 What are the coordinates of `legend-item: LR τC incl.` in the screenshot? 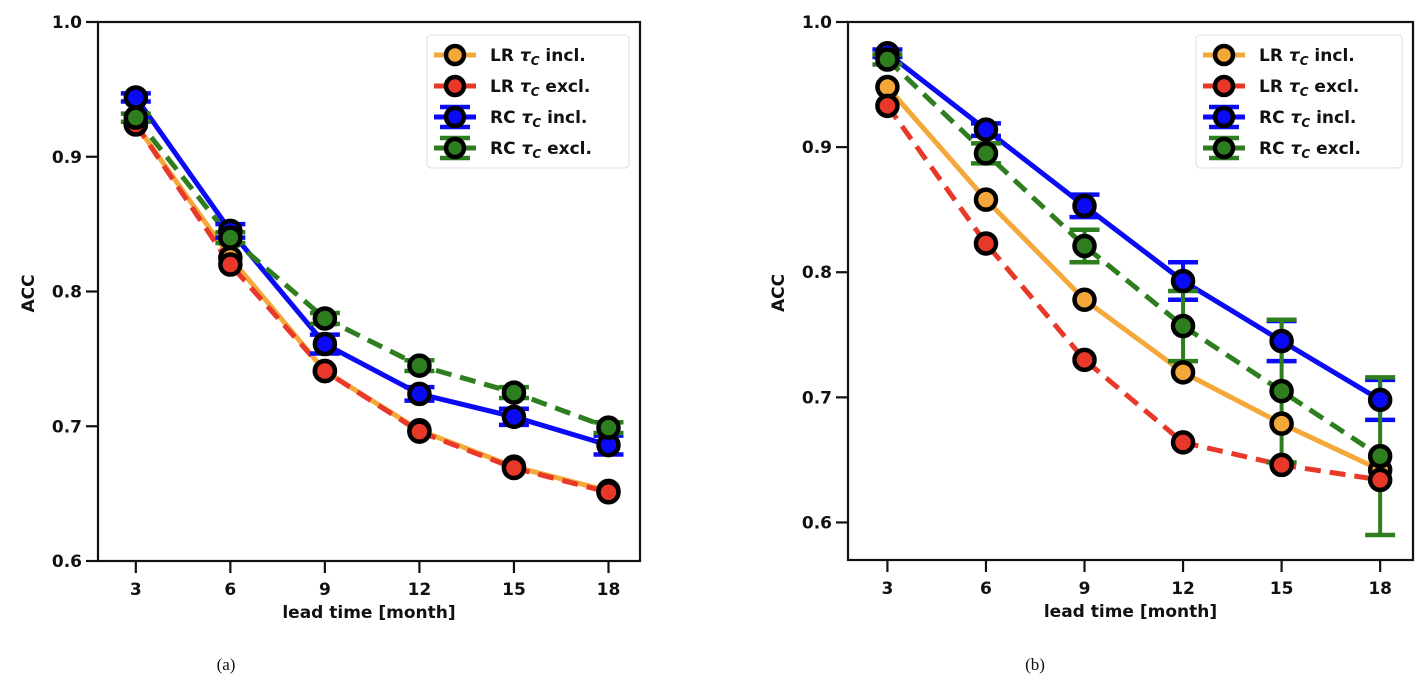 It's located at (510, 55).